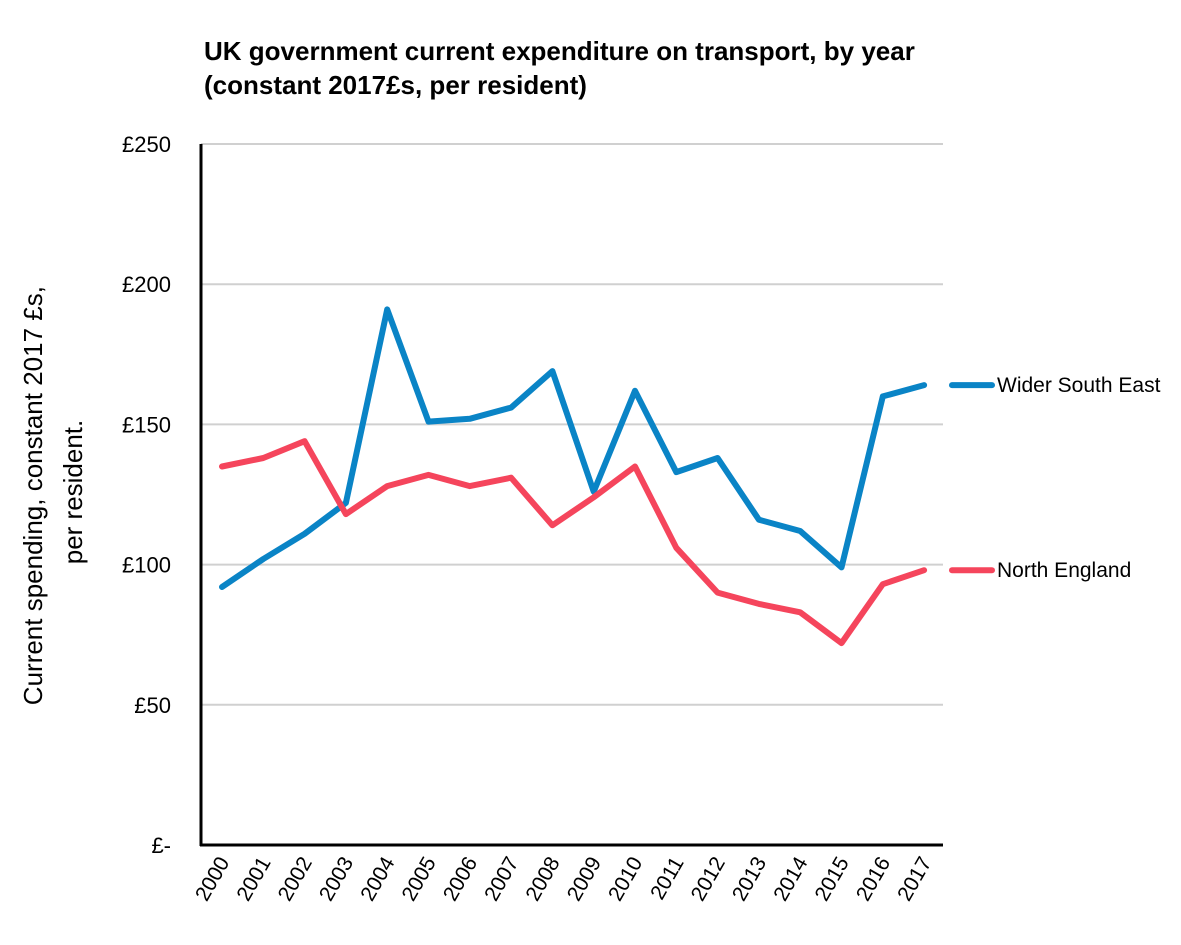 Image resolution: width=1181 pixels, height=945 pixels. Describe the element at coordinates (146, 424) in the screenshot. I see `y-tick-label: £150` at that location.